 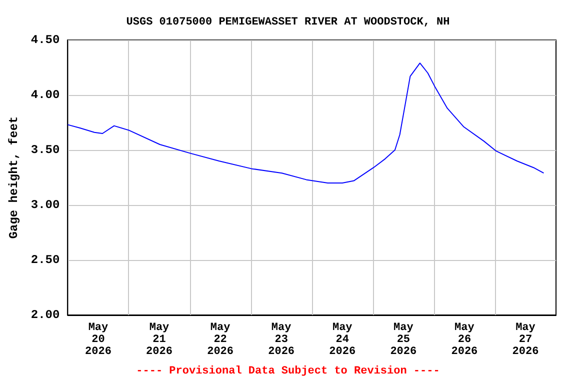 I want to click on x-tick-label: May 21 2026, so click(x=159, y=340).